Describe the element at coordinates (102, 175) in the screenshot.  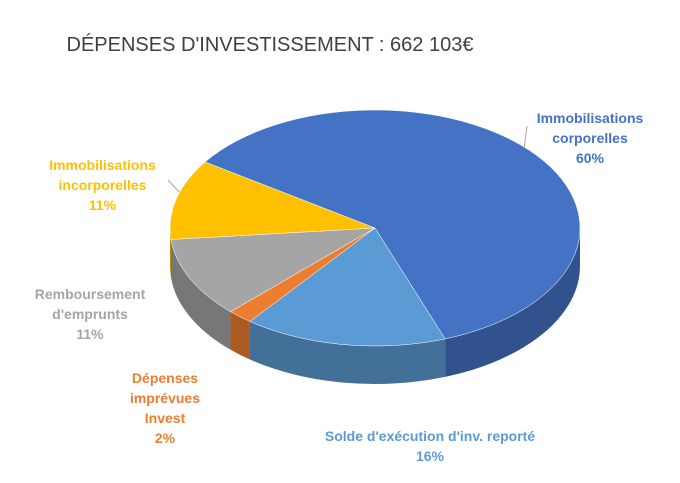
I see `category-label: Immobilisations incorporelles` at that location.